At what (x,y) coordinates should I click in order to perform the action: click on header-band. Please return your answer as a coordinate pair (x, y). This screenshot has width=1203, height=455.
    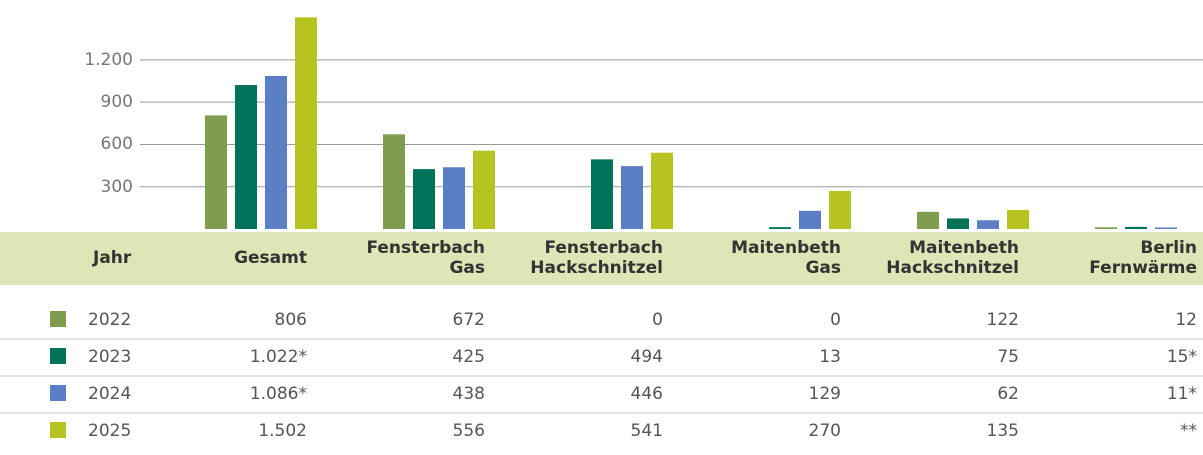
    Looking at the image, I should click on (601, 258).